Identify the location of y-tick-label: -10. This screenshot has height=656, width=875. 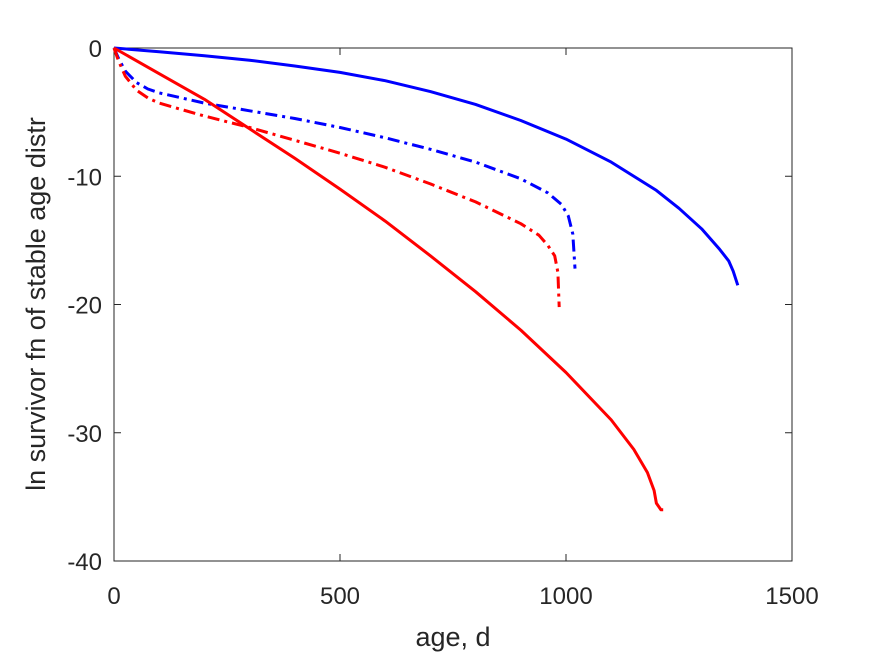
(84, 177).